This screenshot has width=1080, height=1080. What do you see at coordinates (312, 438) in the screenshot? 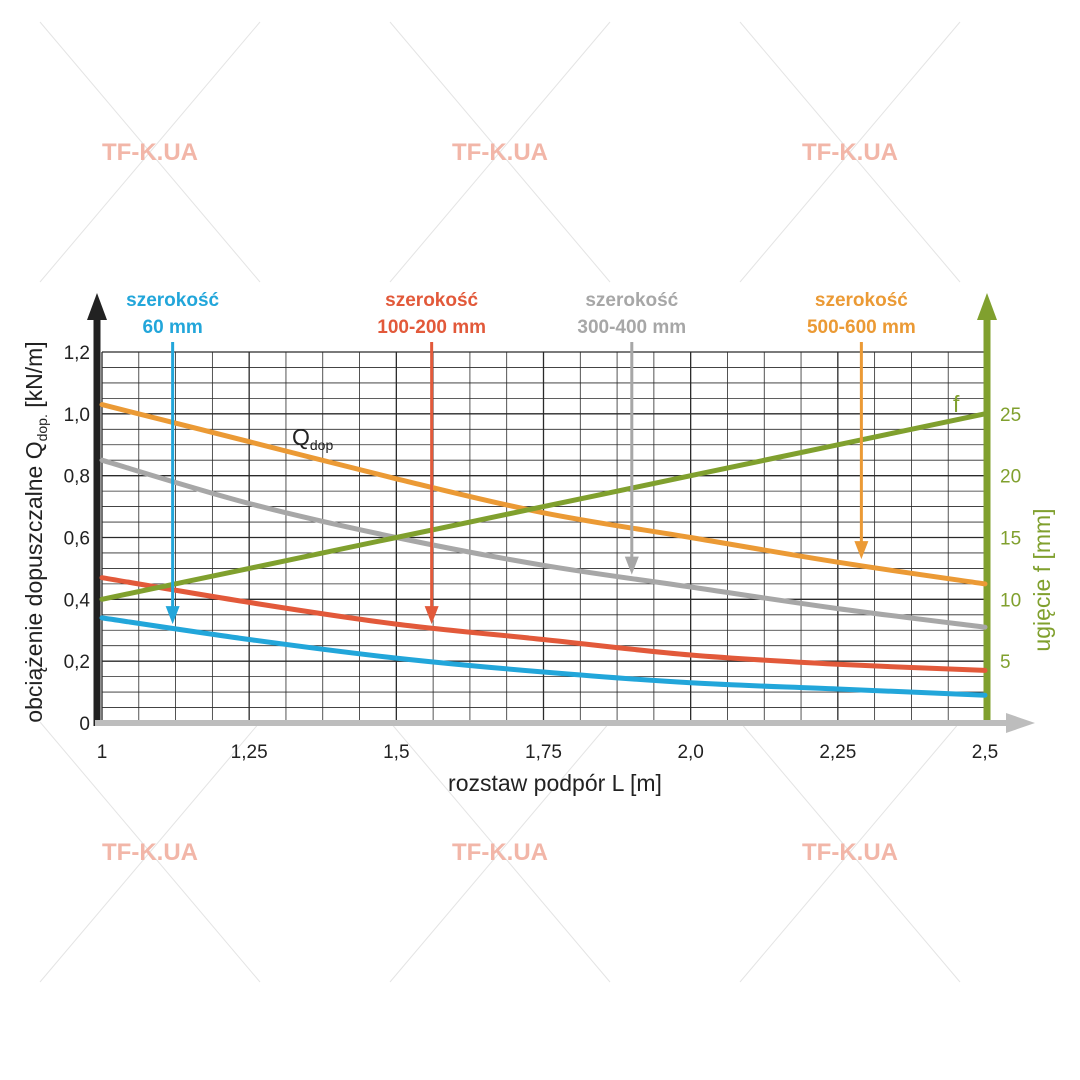
I see `qdop-curve-label: Qdop` at bounding box center [312, 438].